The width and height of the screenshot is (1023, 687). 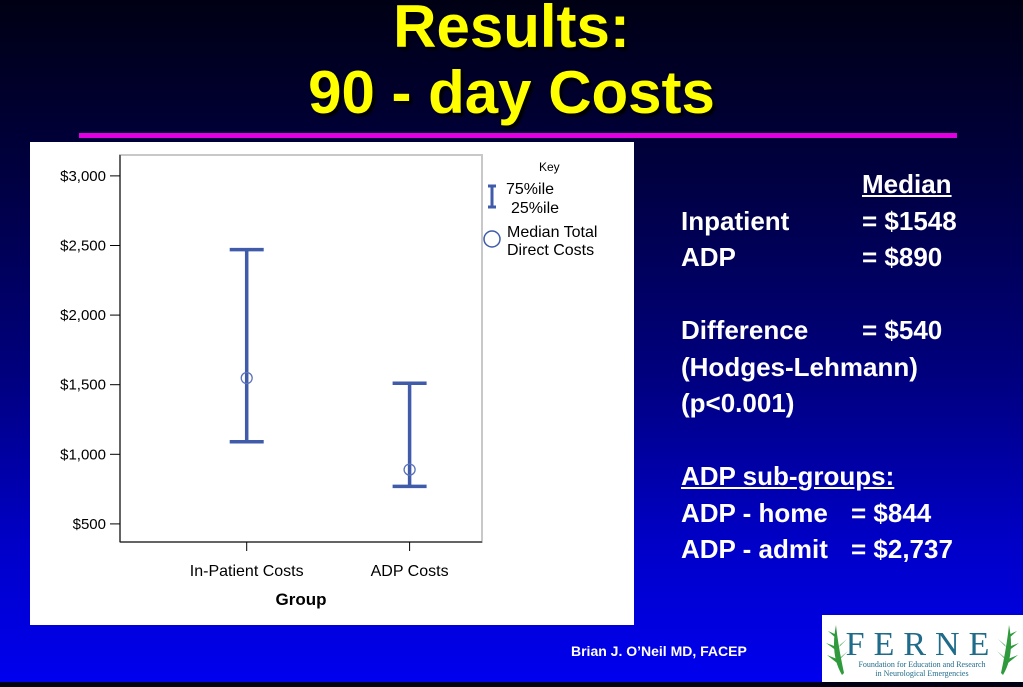 I want to click on legend-median-label-line1: Median Total, so click(x=552, y=232).